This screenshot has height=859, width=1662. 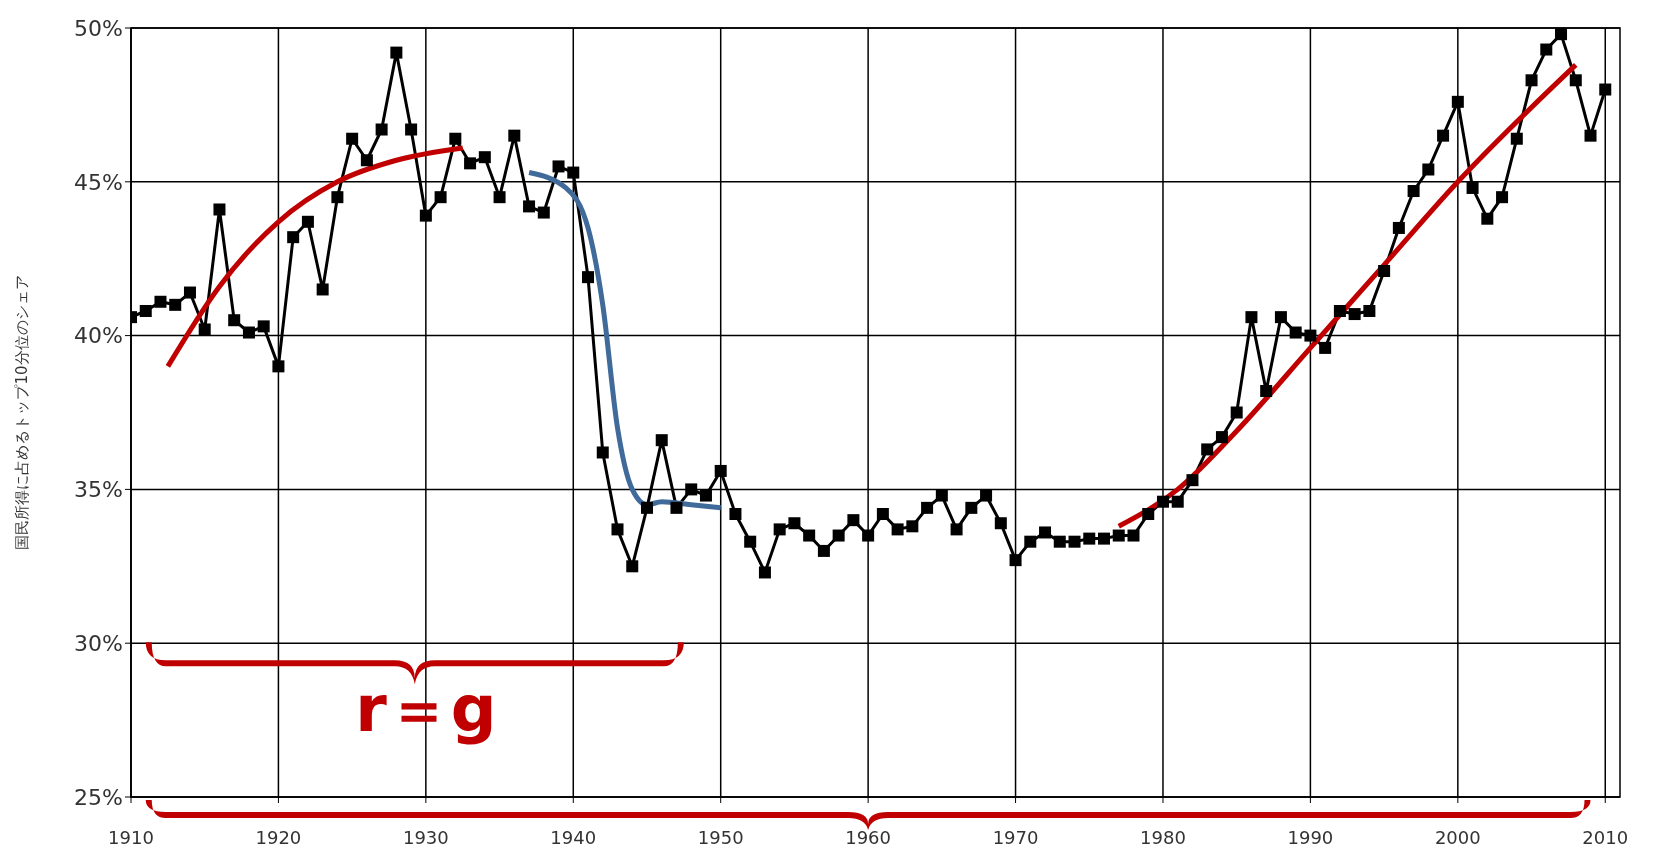 What do you see at coordinates (720, 837) in the screenshot?
I see `x-tick-label: 1950` at bounding box center [720, 837].